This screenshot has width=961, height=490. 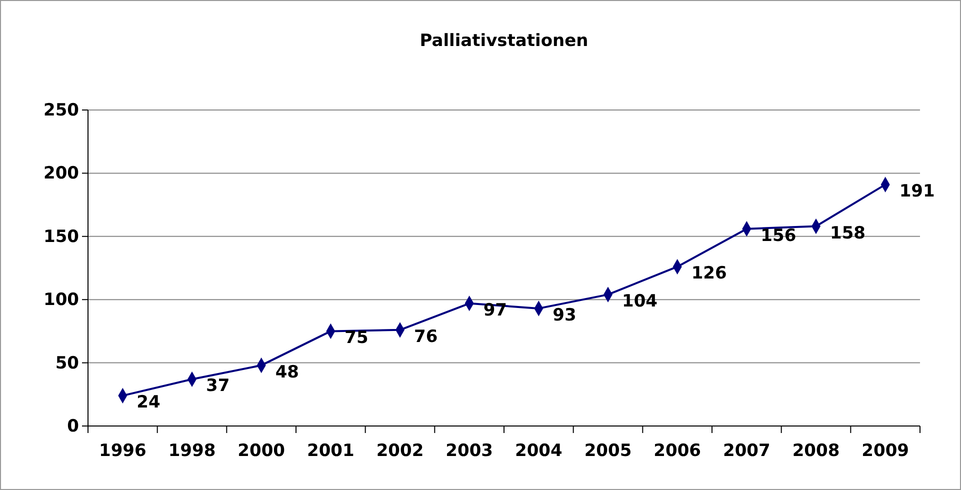 I want to click on x-tick-label: 2000, so click(x=262, y=451).